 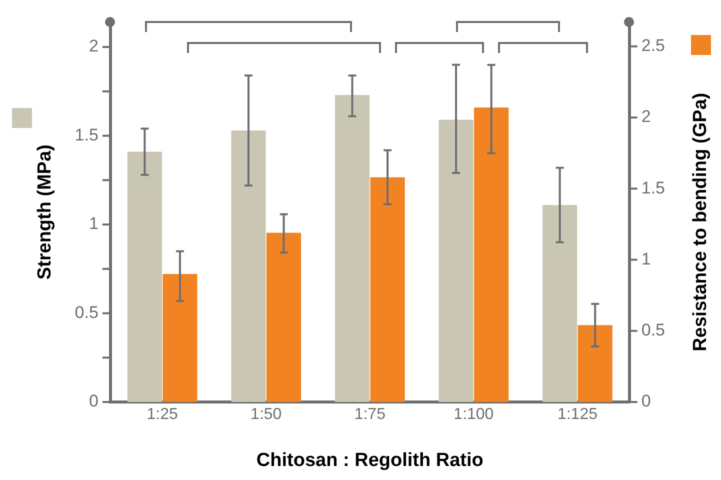 What do you see at coordinates (474, 415) in the screenshot?
I see `x-tick-label: 1:100` at bounding box center [474, 415].